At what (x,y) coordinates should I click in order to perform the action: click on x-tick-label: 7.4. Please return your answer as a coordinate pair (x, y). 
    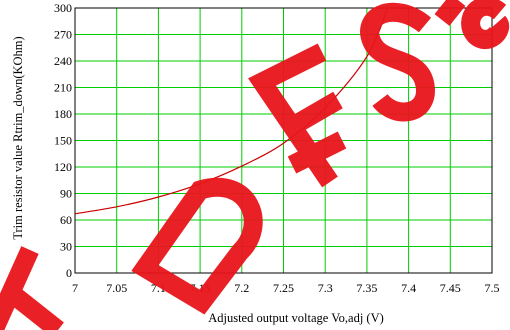
    Looking at the image, I should click on (408, 288).